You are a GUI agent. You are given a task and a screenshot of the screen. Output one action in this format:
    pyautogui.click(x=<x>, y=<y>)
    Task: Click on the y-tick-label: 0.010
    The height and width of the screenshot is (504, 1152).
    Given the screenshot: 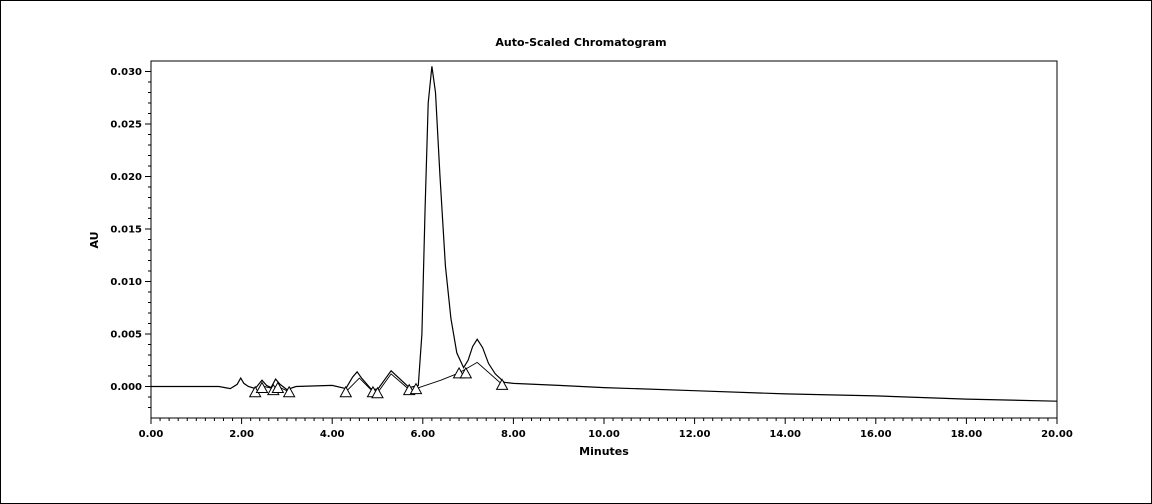 What is the action you would take?
    pyautogui.click(x=126, y=282)
    